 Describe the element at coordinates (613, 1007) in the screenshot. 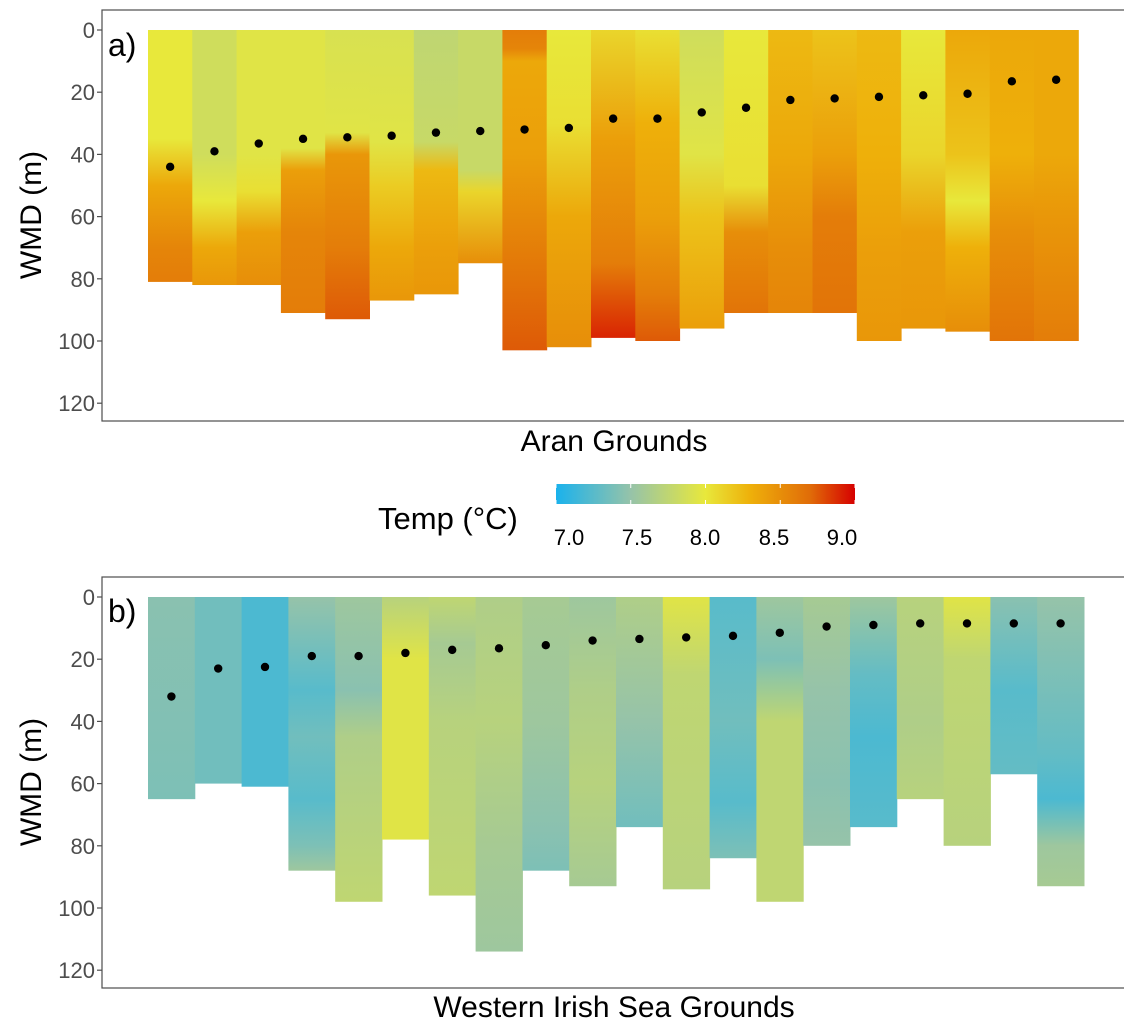

I see `panel-b-x-axis-title: Western Irish Sea Grounds` at that location.